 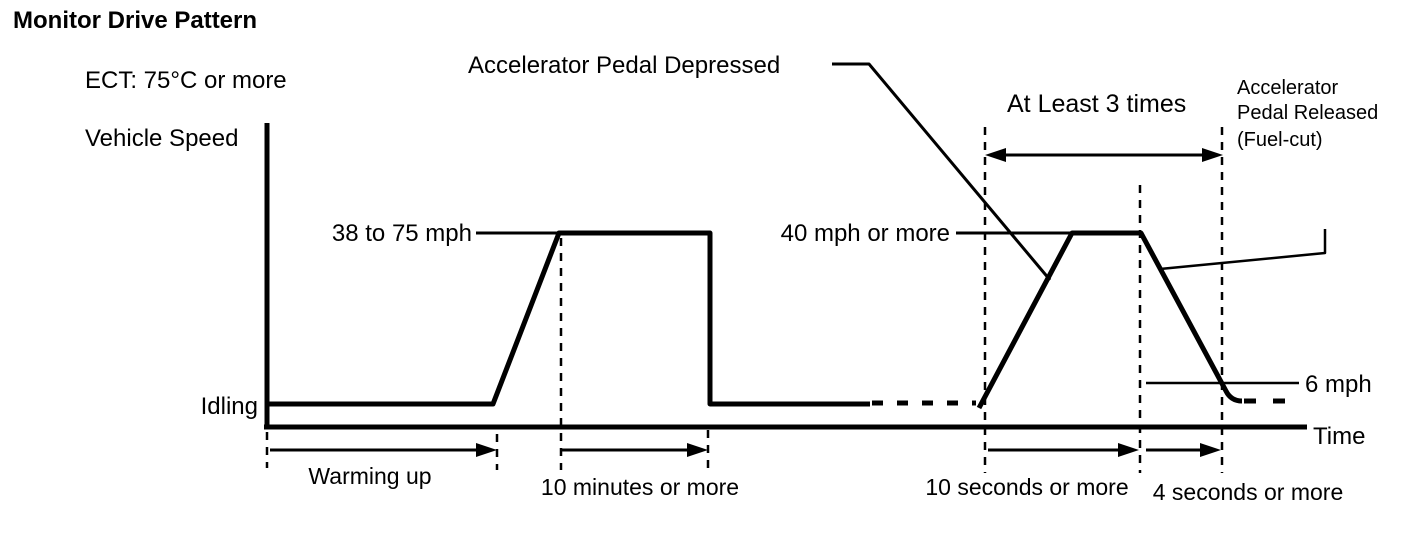 What do you see at coordinates (1096, 104) in the screenshot?
I see `at-least-3-times-label: At Least 3 times` at bounding box center [1096, 104].